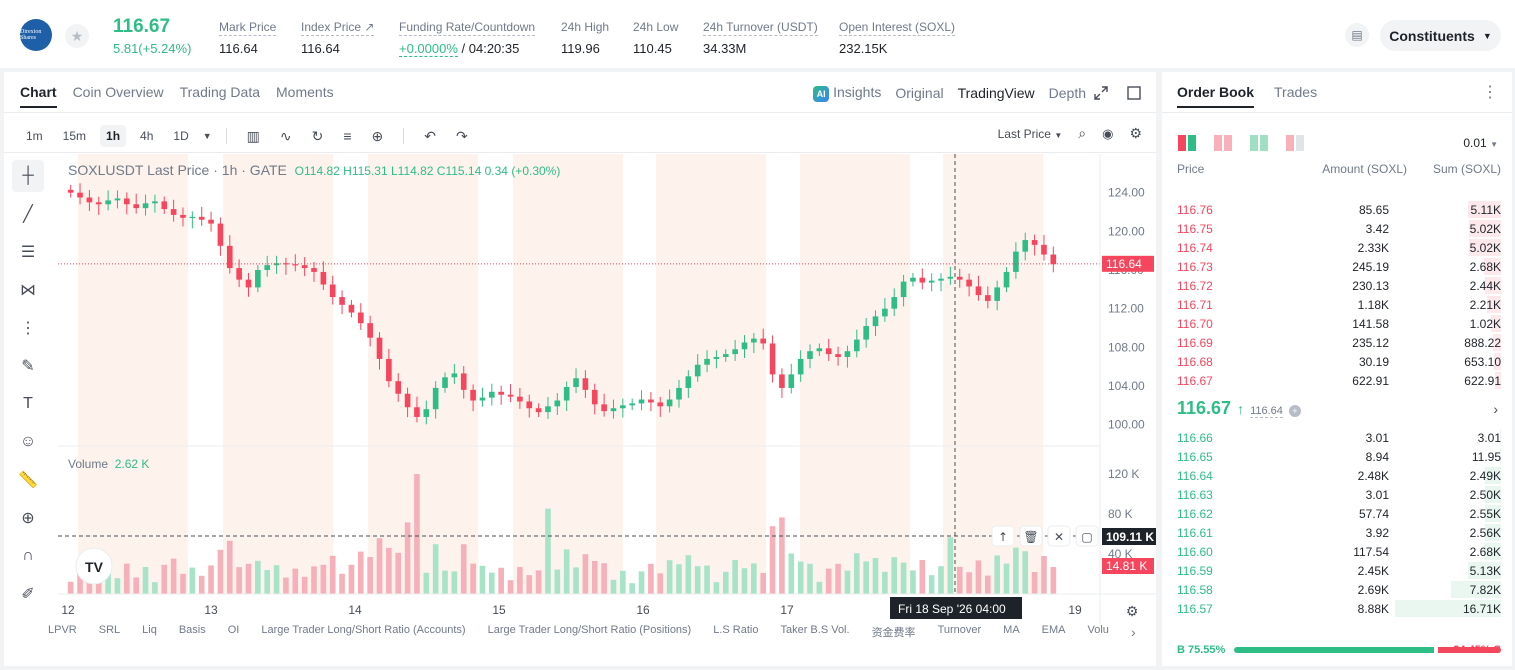  I want to click on bid-row: 116.57 8.88K 16.71K, so click(1339, 608).